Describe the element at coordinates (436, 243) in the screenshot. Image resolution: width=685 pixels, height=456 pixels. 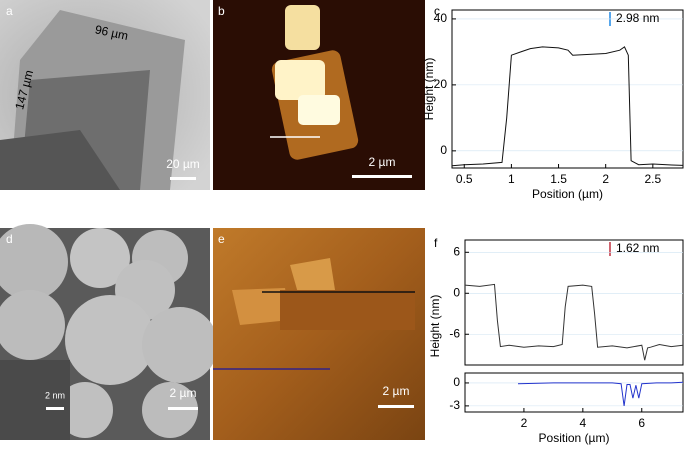
I see `panel-letter: f` at that location.